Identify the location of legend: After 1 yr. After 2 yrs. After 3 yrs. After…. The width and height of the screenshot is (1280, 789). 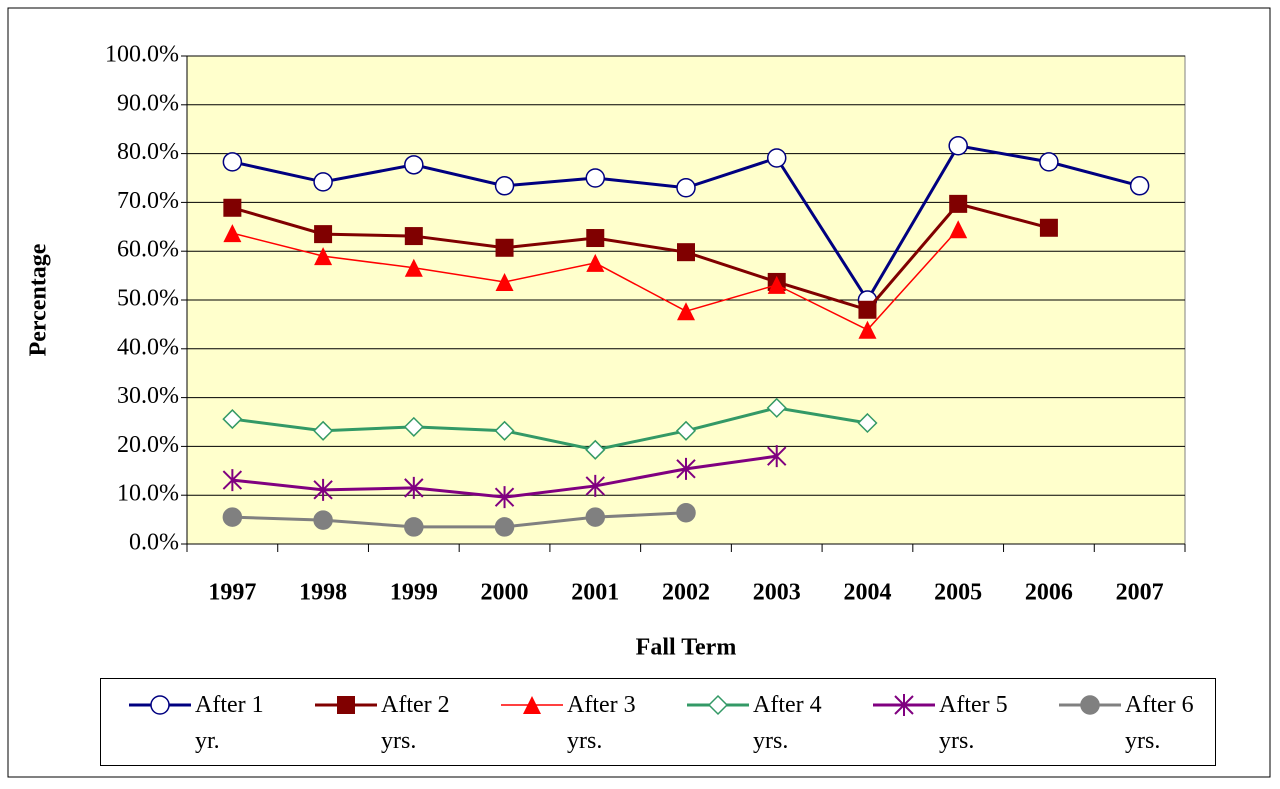
(658, 722).